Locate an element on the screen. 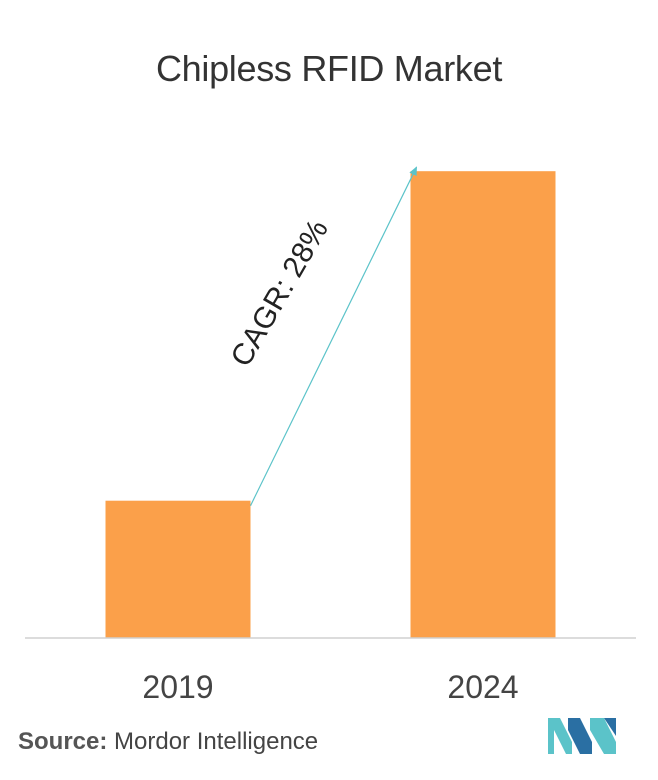 The width and height of the screenshot is (658, 780). x-tick-label-2019: 2019 is located at coordinates (177, 687).